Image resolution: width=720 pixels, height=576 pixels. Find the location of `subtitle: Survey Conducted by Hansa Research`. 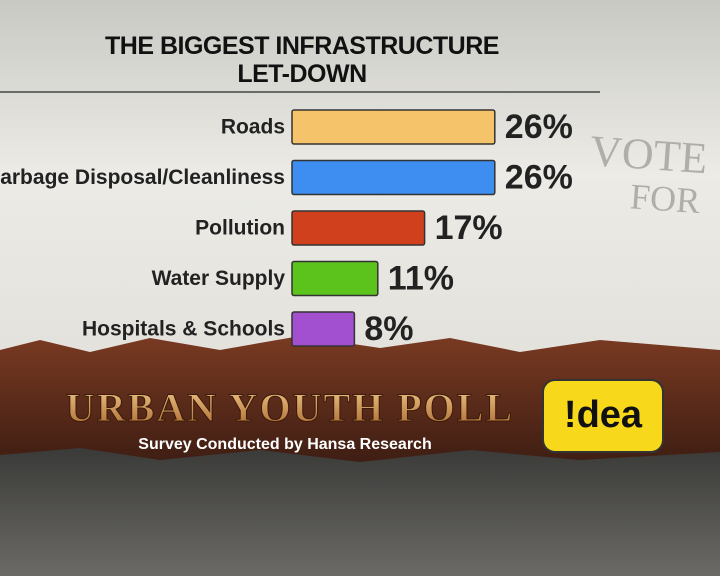

subtitle: Survey Conducted by Hansa Research is located at coordinates (284, 444).